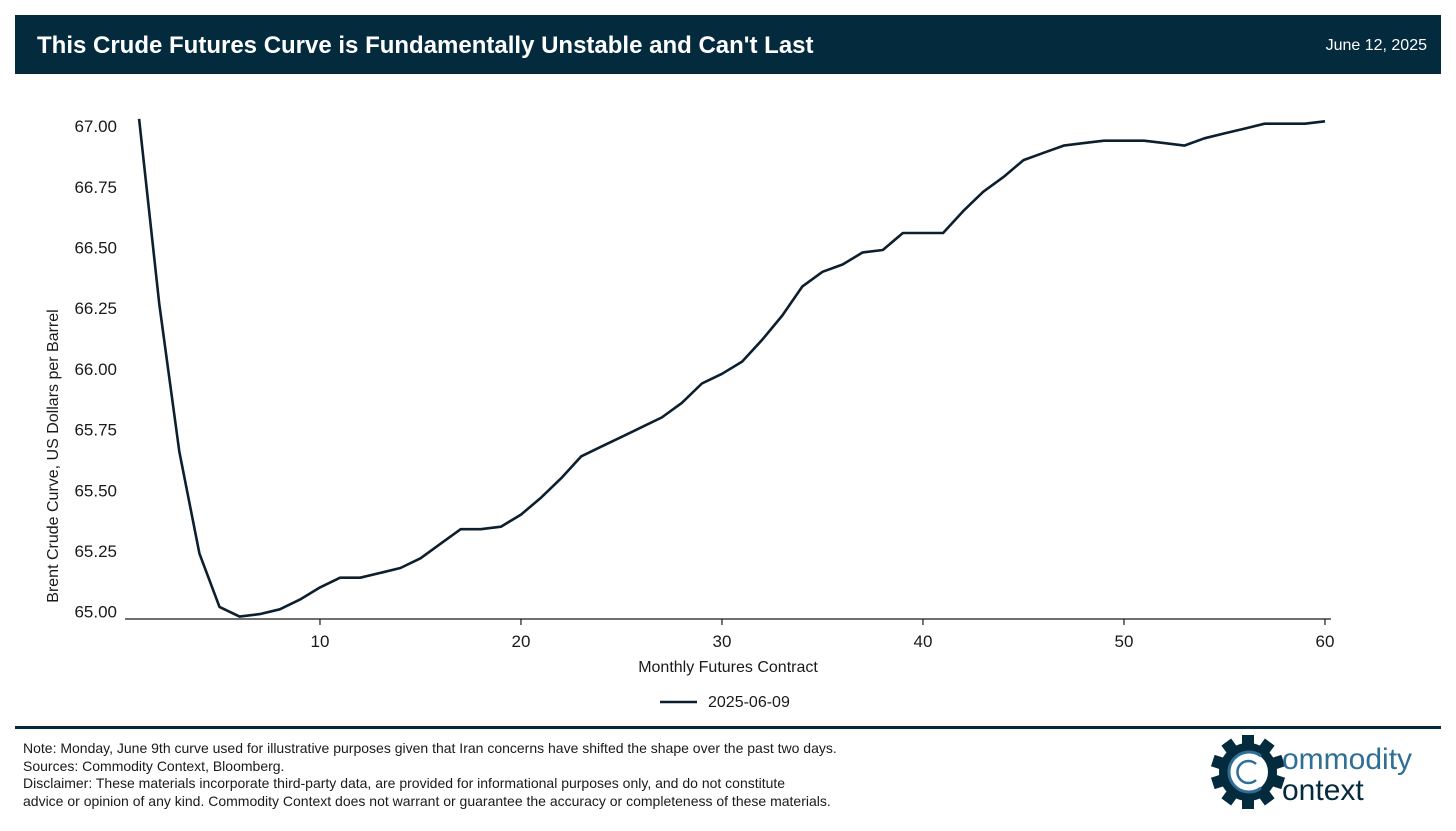  I want to click on footer-sources: Sources: Commodity Context, Bloomberg., so click(154, 765).